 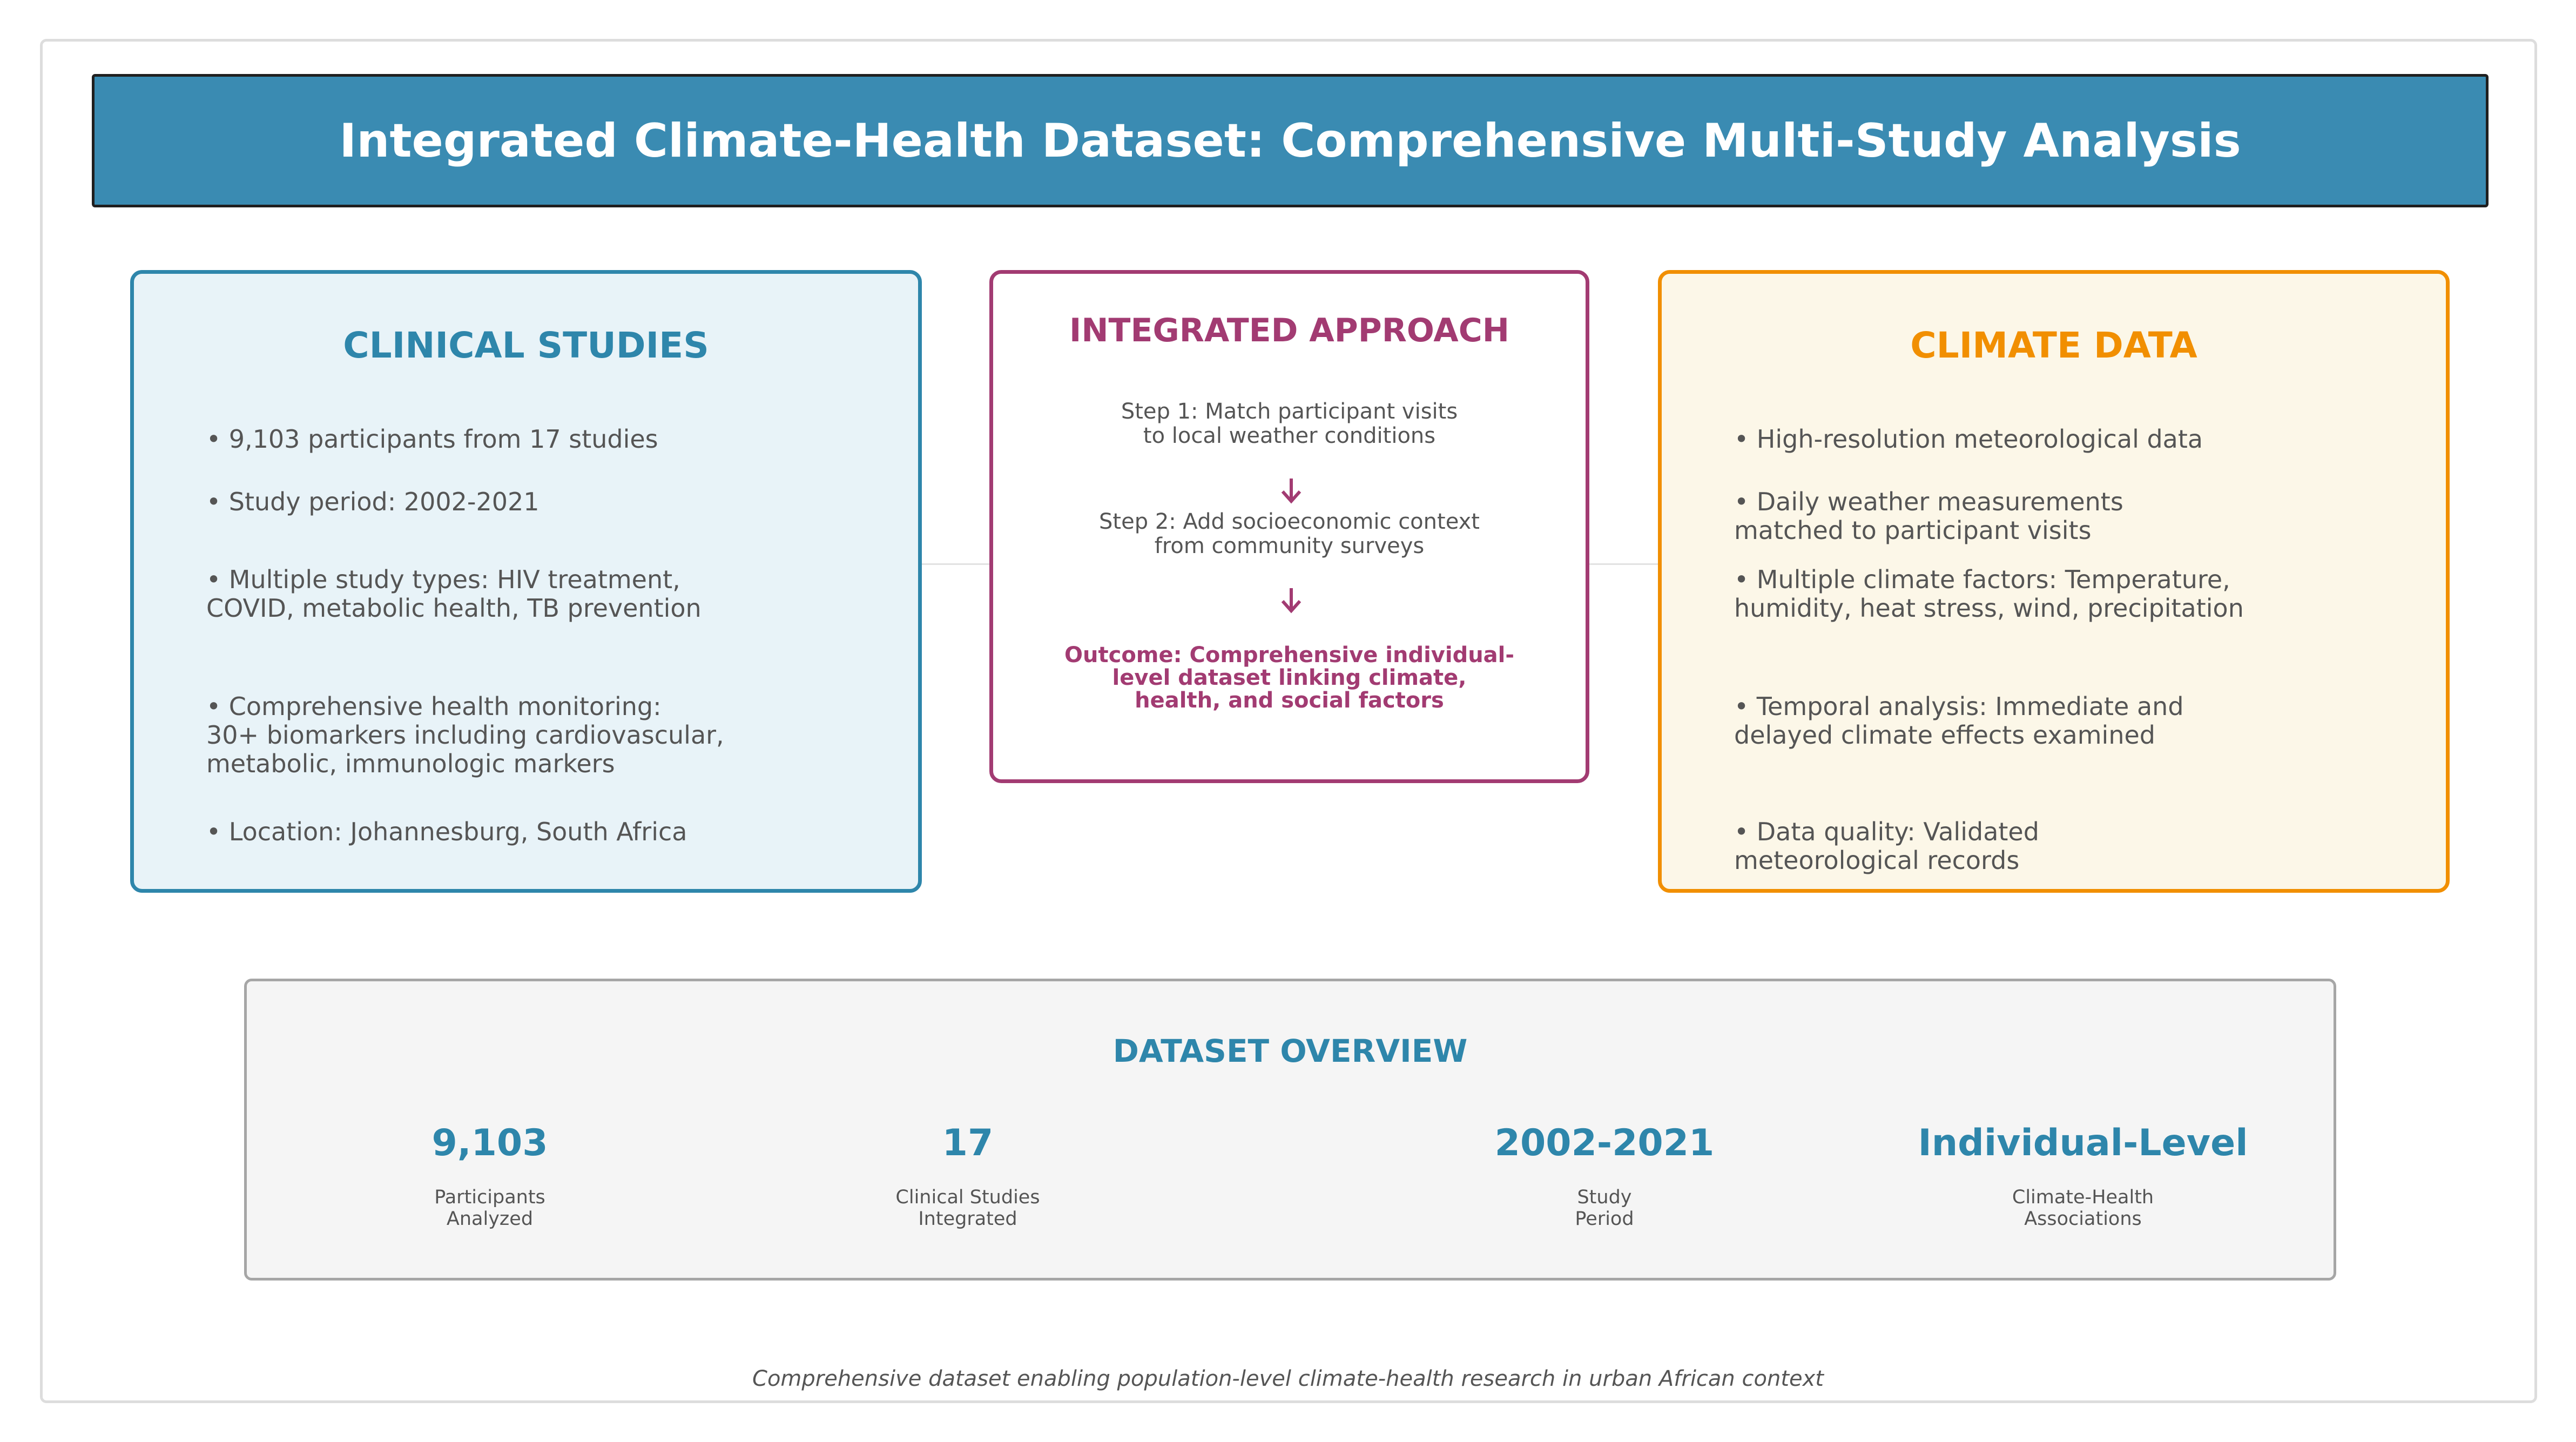 What do you see at coordinates (489, 1143) in the screenshot?
I see `stat-value: 9,103` at bounding box center [489, 1143].